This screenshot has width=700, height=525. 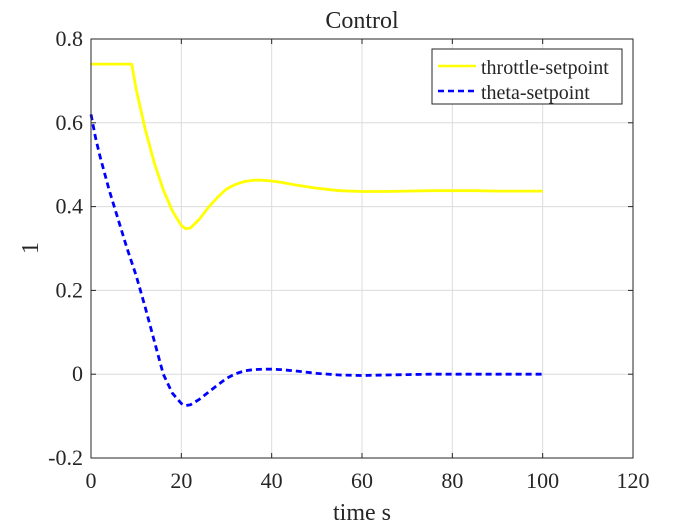 What do you see at coordinates (452, 480) in the screenshot?
I see `x-tick-label: 80` at bounding box center [452, 480].